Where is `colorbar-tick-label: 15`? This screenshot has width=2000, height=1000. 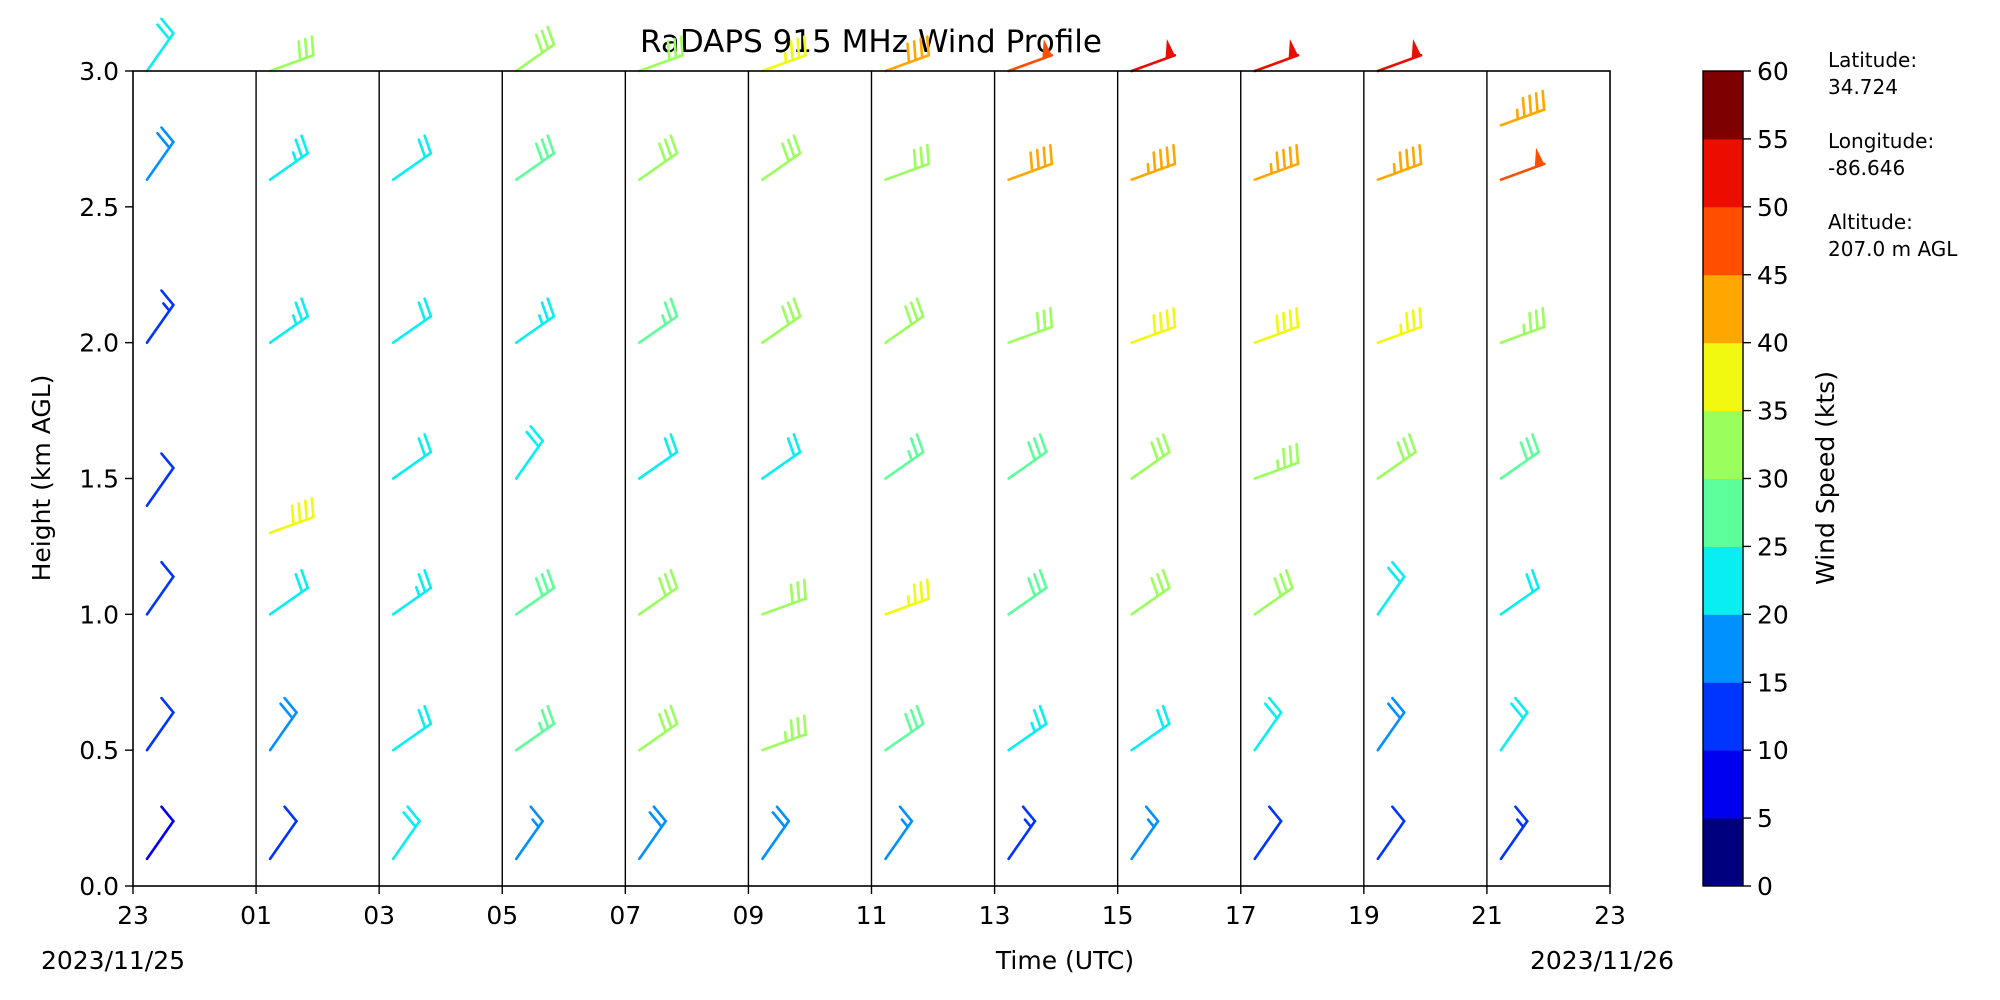 colorbar-tick-label: 15 is located at coordinates (1773, 682).